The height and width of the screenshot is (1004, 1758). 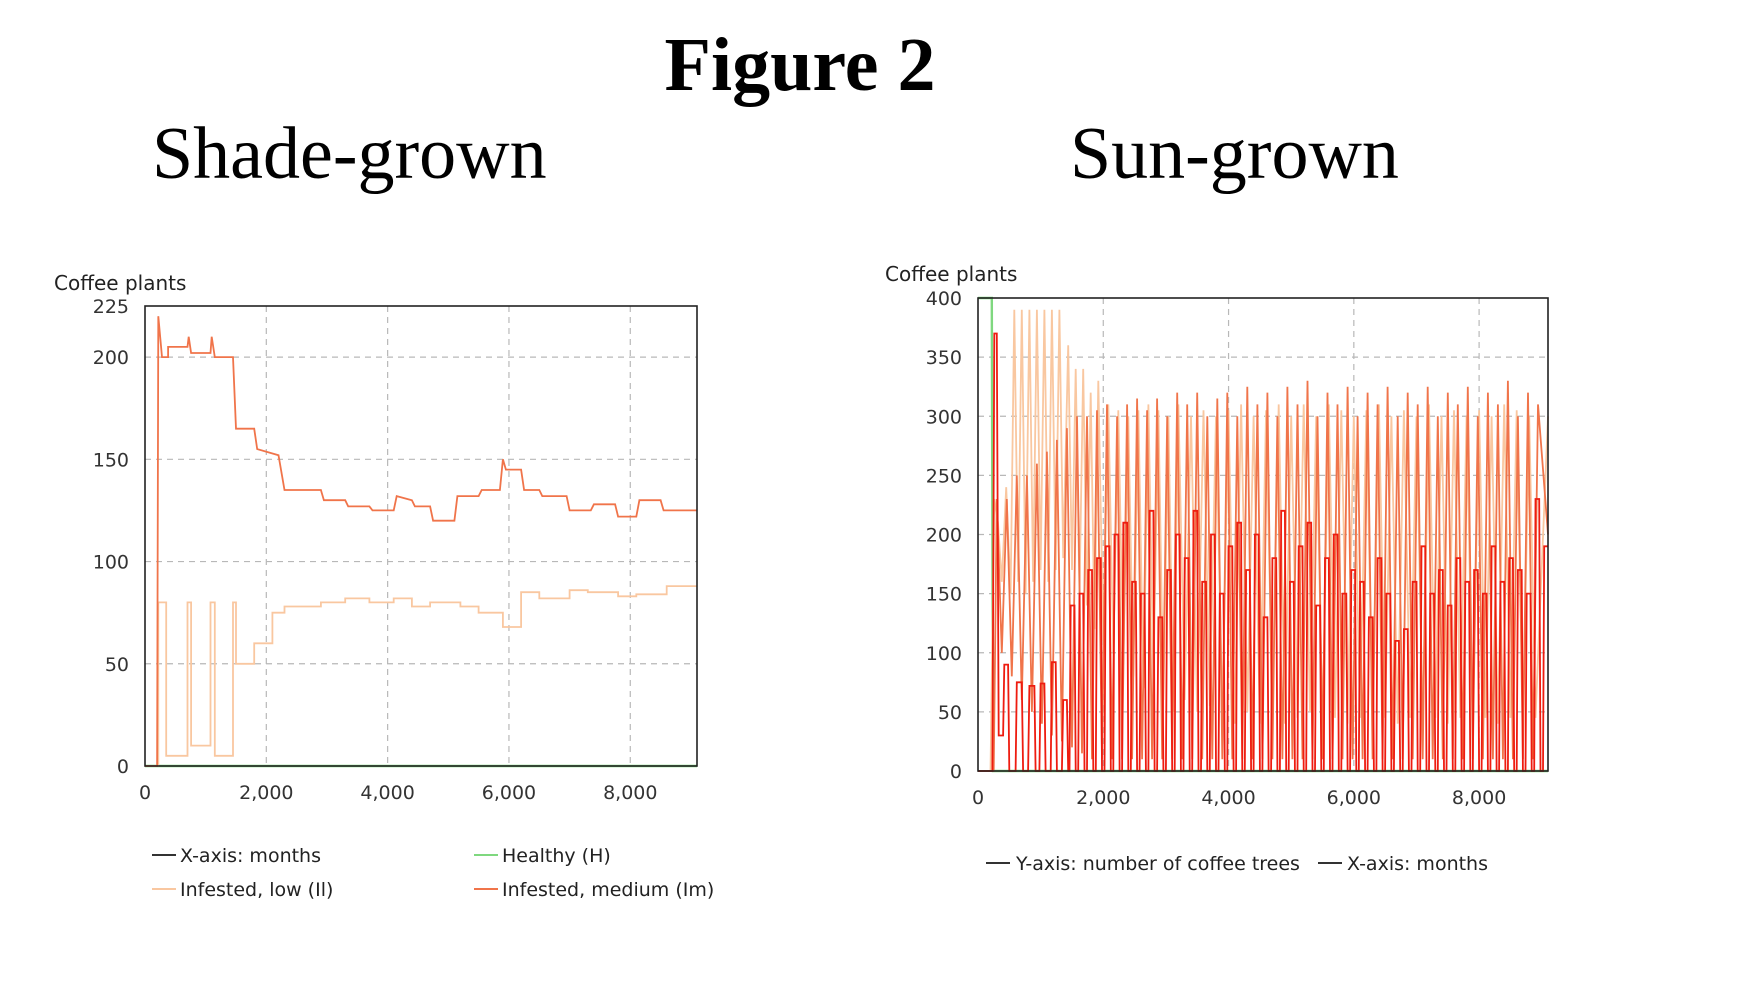 I want to click on sun-ylabel: Coffee plants, so click(x=951, y=274).